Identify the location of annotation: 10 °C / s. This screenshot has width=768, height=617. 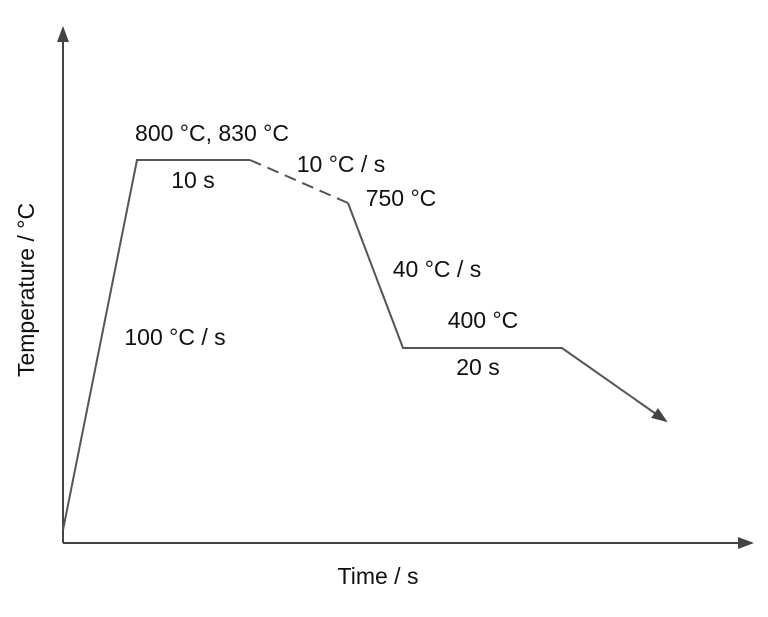
(341, 164).